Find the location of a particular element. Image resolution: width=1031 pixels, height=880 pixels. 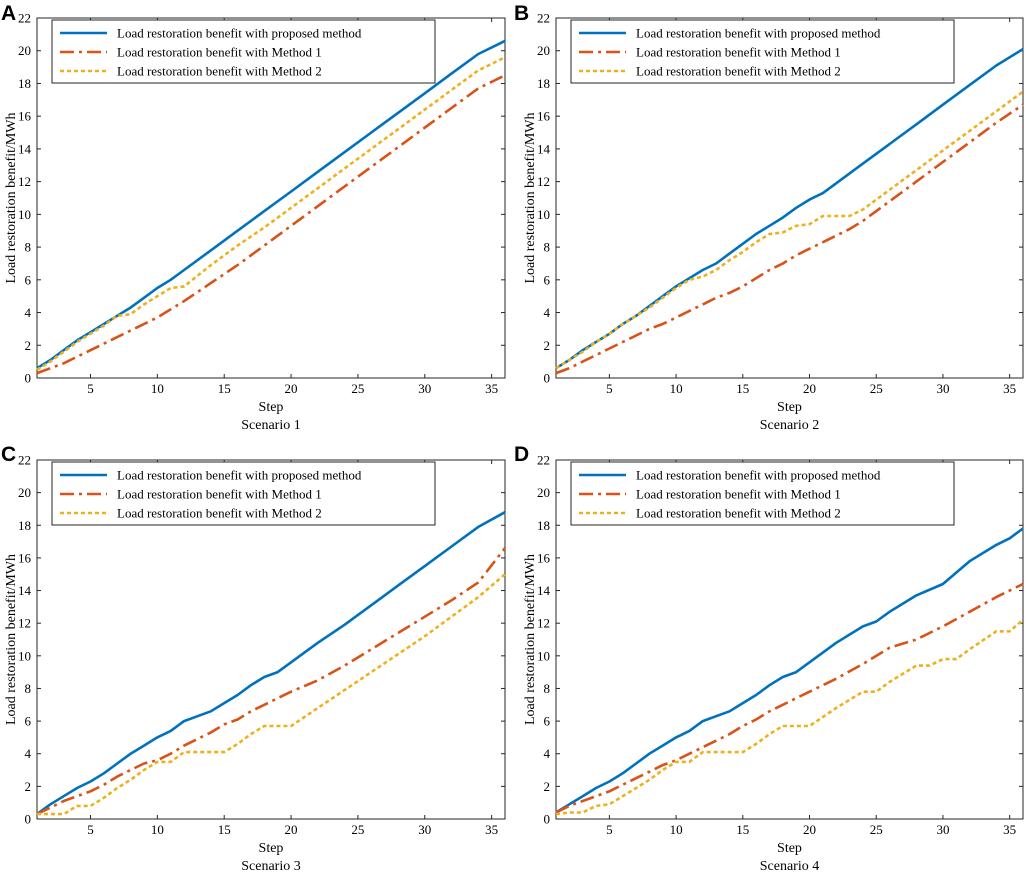

chart-title: Scenario 4 is located at coordinates (789, 866).